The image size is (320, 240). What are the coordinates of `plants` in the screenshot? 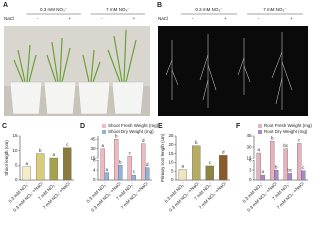 It's located at (75, 56).